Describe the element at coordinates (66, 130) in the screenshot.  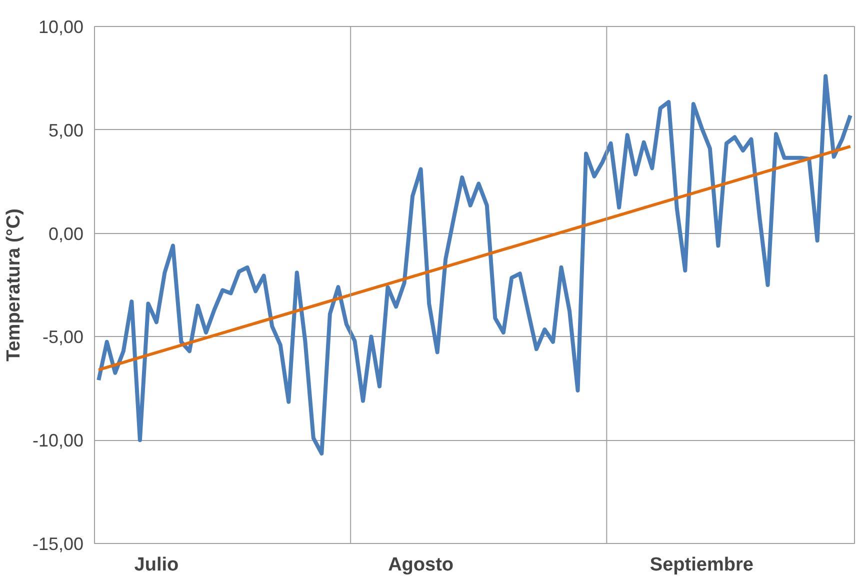
I see `y-tick-label: 5,00` at that location.